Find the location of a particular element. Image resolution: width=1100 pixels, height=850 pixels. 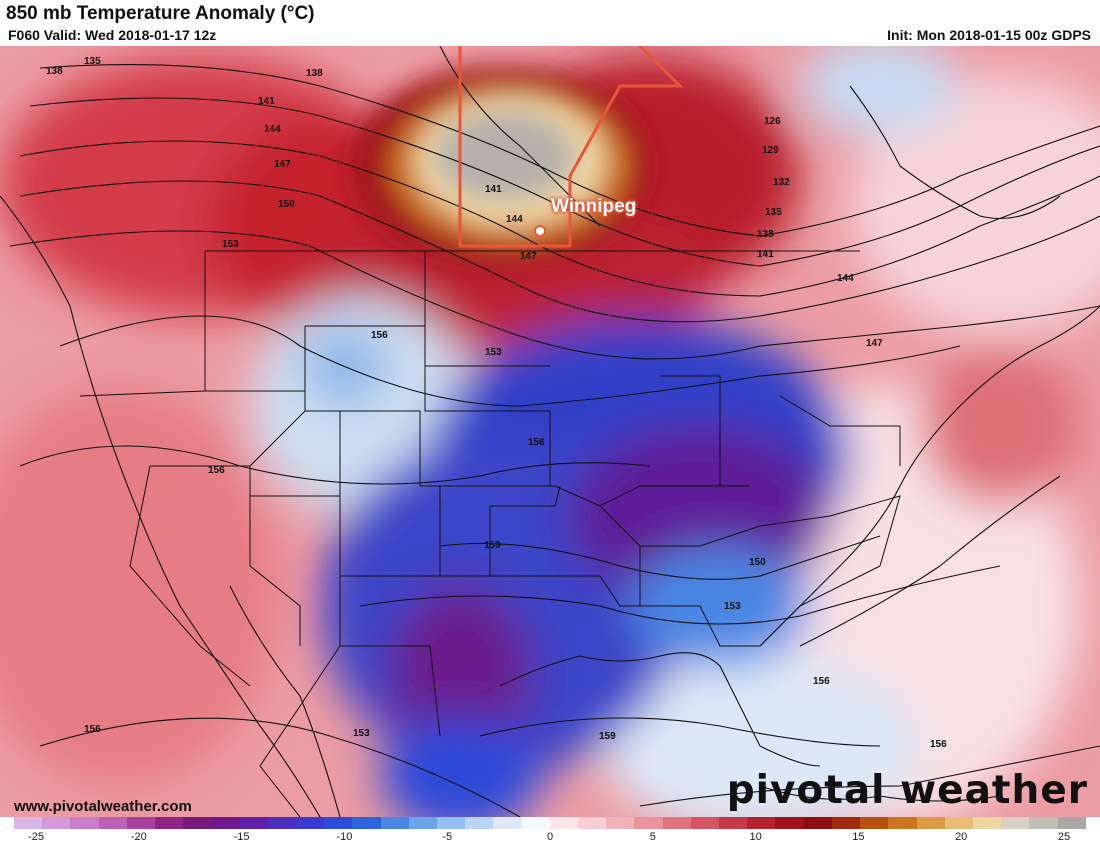

init-time: Init: Mon 2018-01-15 00z GDPS is located at coordinates (989, 35).